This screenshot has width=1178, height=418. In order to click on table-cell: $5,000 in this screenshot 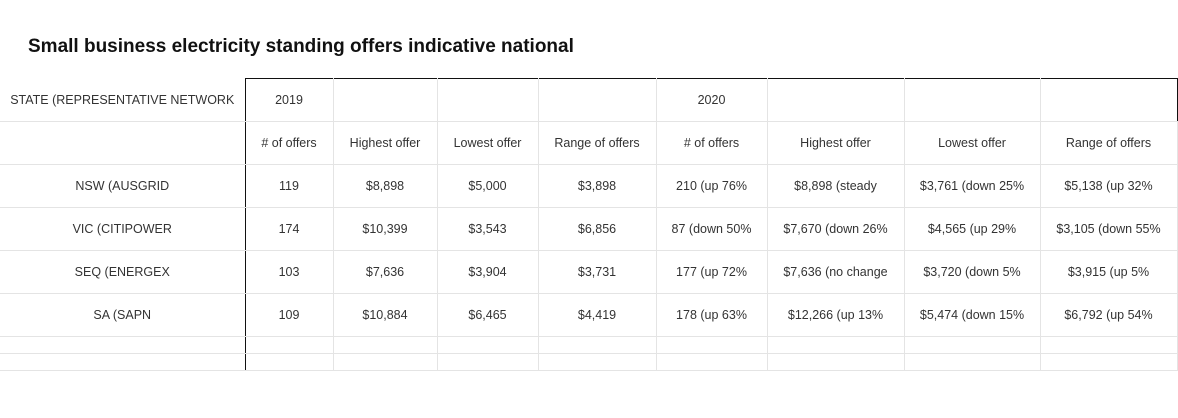, I will do `click(487, 186)`.